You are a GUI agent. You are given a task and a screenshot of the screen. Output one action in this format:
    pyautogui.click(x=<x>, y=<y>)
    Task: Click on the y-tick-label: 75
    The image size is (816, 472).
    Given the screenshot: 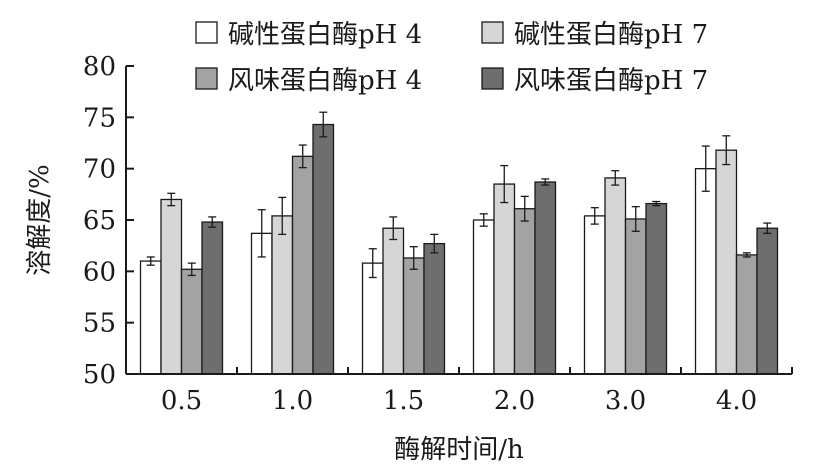 What is the action you would take?
    pyautogui.click(x=99, y=118)
    